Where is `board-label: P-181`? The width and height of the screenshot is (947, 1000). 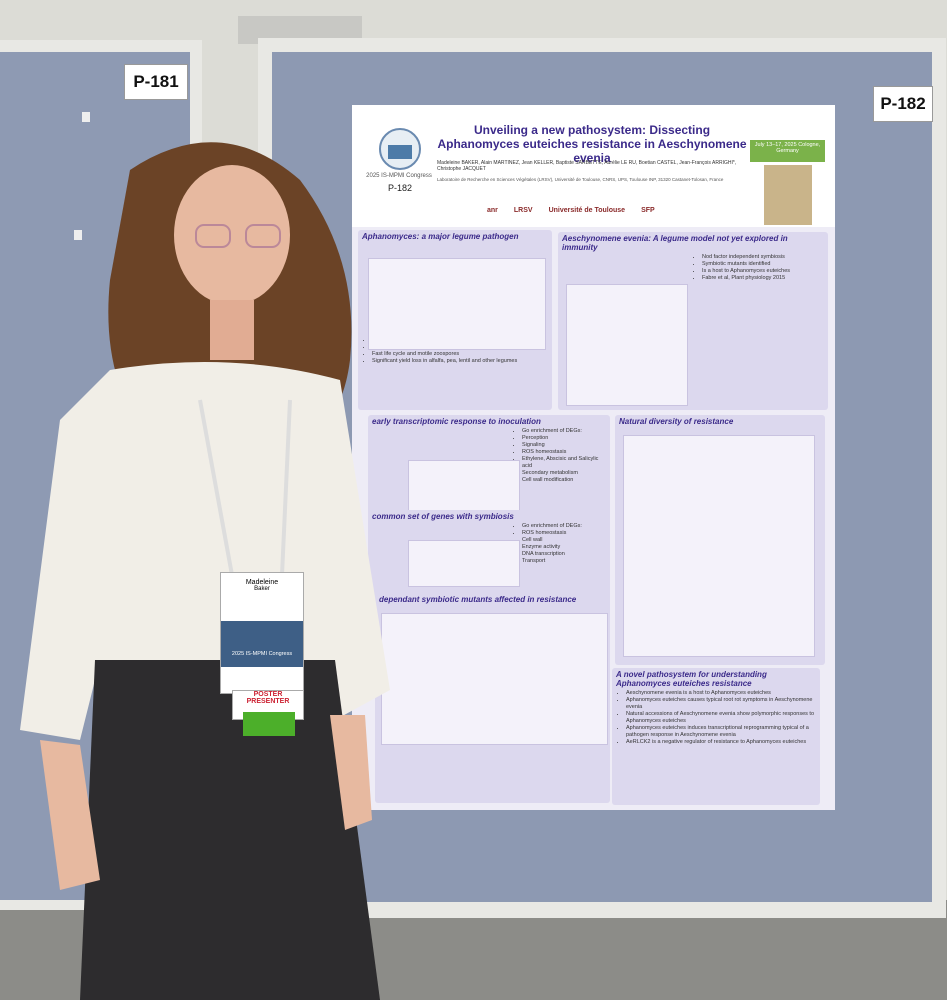
board-label: P-181 is located at coordinates (156, 82).